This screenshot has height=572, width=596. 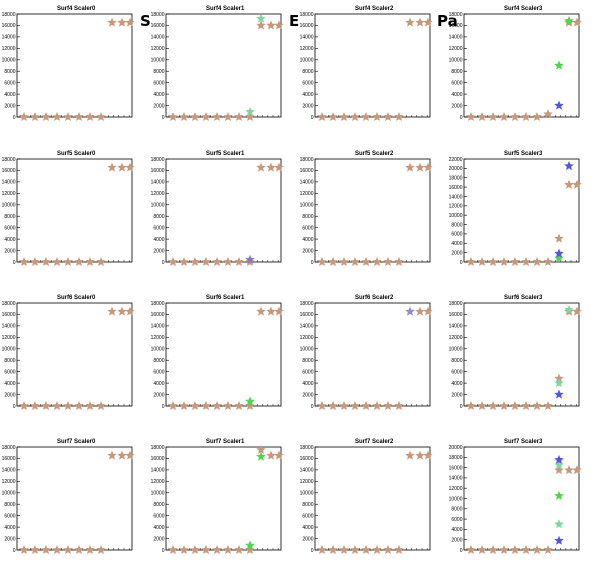 What do you see at coordinates (374, 154) in the screenshot?
I see `chart-title: Surf5 Scaler2` at bounding box center [374, 154].